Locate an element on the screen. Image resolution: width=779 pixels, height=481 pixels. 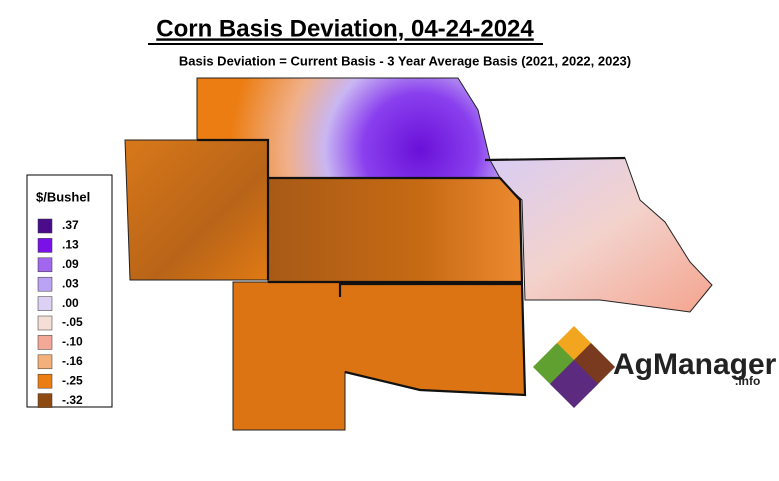
legend-label: .37 is located at coordinates (70, 225).